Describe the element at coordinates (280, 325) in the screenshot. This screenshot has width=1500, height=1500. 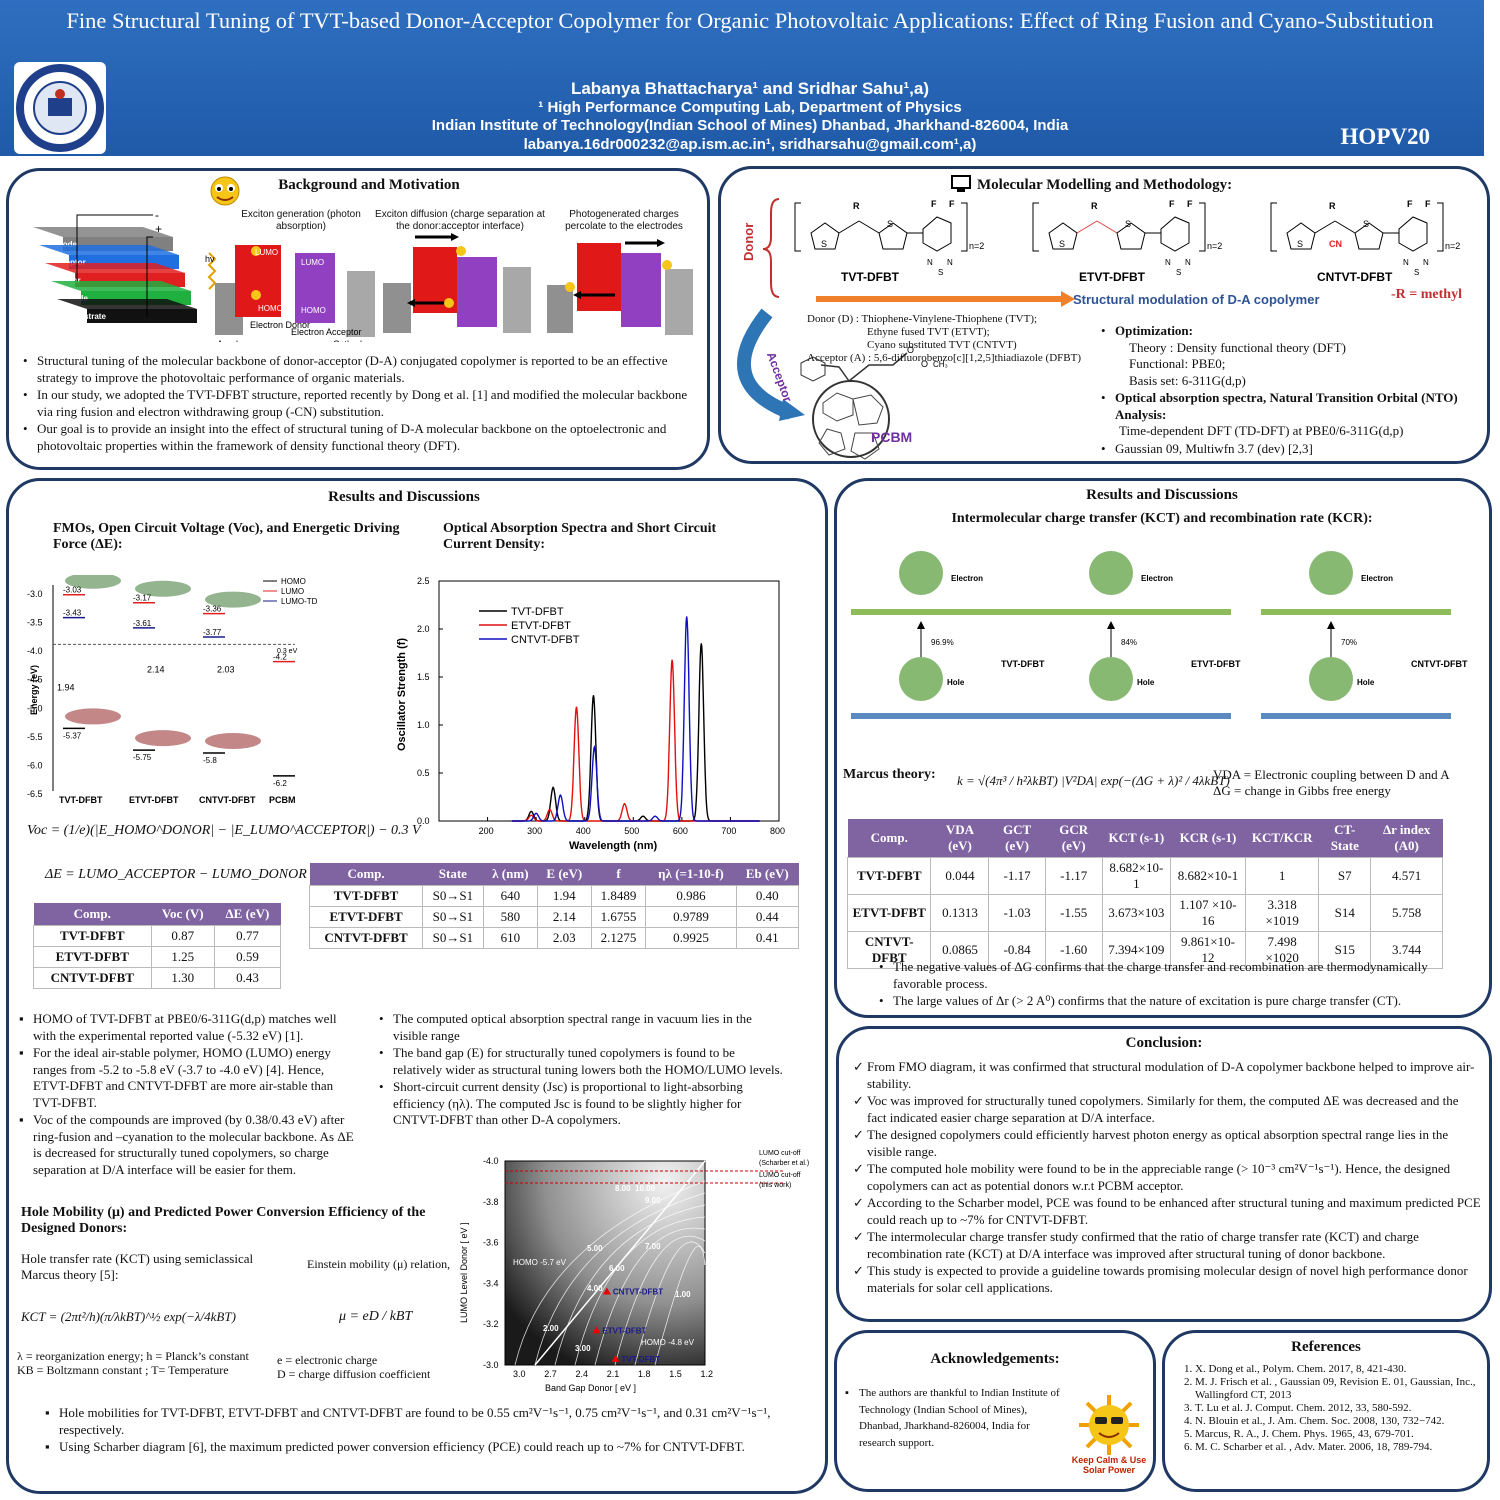
I see `svg-text: Electron Donor` at that location.